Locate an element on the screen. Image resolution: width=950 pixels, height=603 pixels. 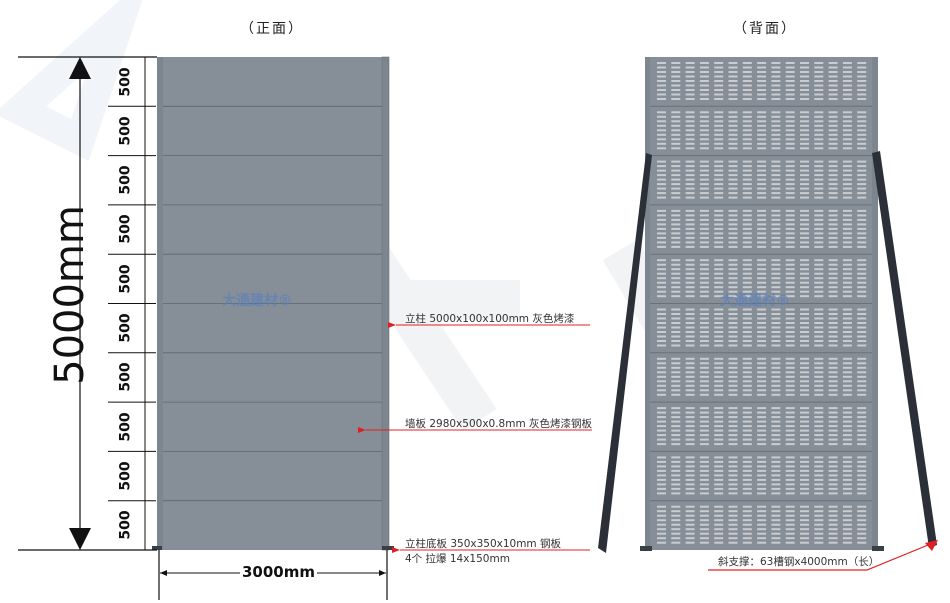
arrow-down-icon is located at coordinates (80, 539).